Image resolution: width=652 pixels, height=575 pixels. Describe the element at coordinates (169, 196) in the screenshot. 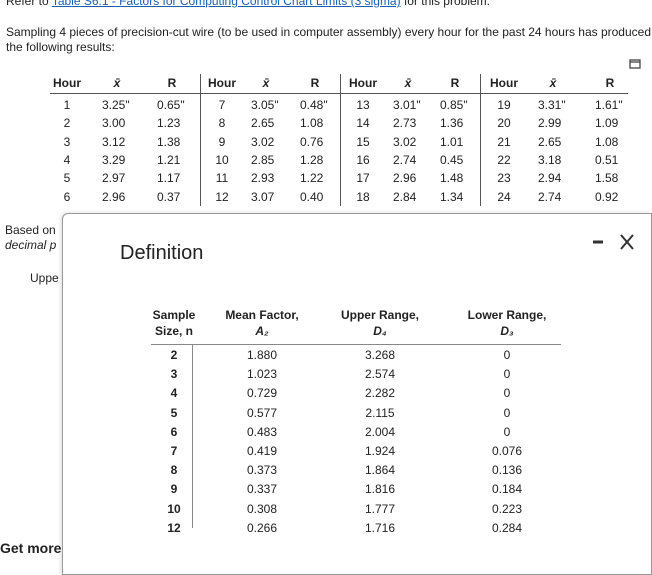

I see `table-cell: 0.37` at that location.